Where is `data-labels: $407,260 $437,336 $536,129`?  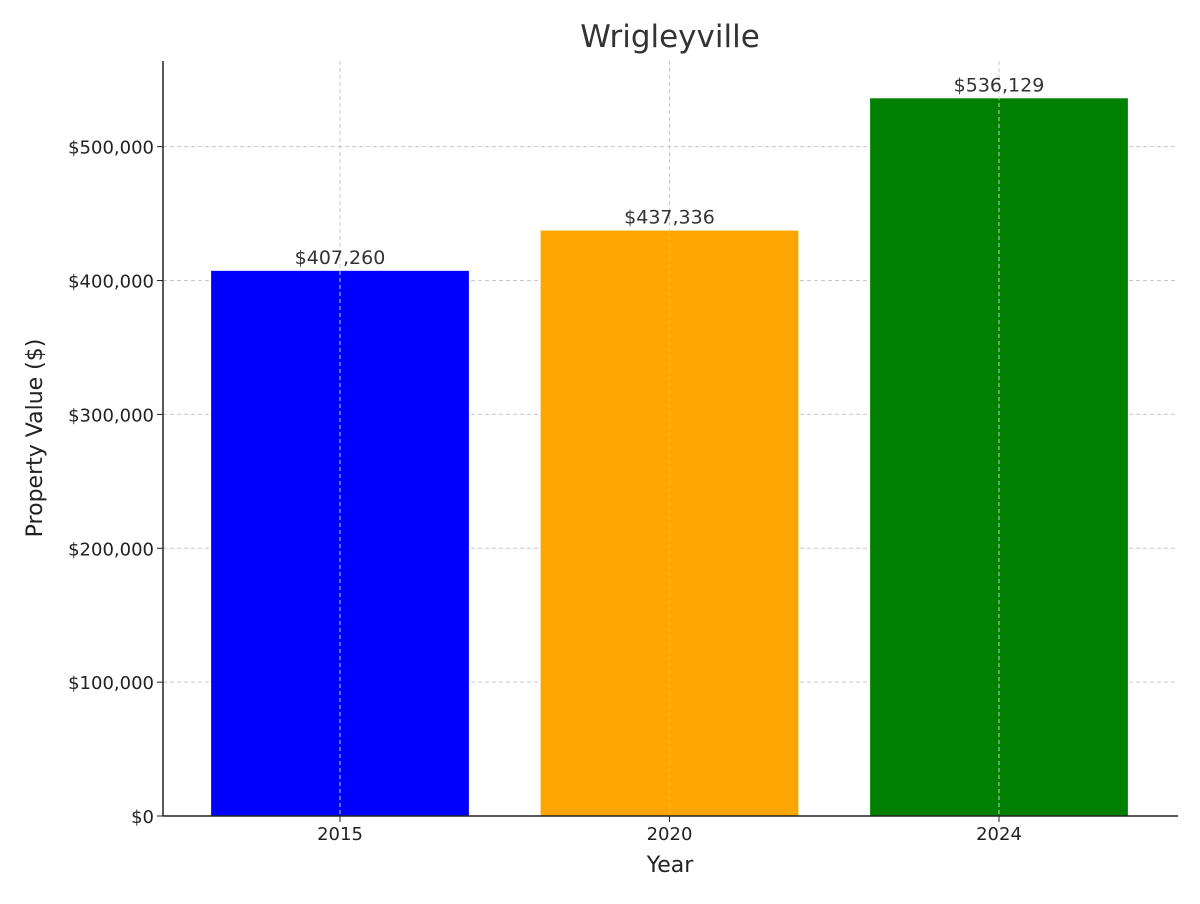 data-labels: $407,260 $437,336 $536,129 is located at coordinates (670, 171).